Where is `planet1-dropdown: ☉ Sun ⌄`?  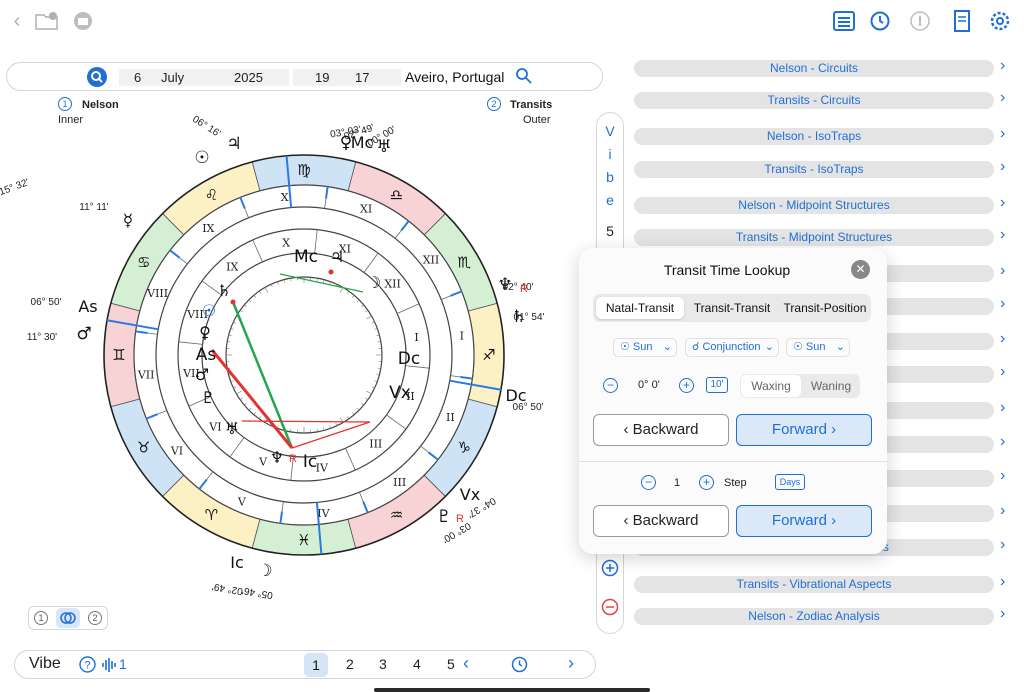
planet1-dropdown: ☉ Sun ⌄ is located at coordinates (645, 347).